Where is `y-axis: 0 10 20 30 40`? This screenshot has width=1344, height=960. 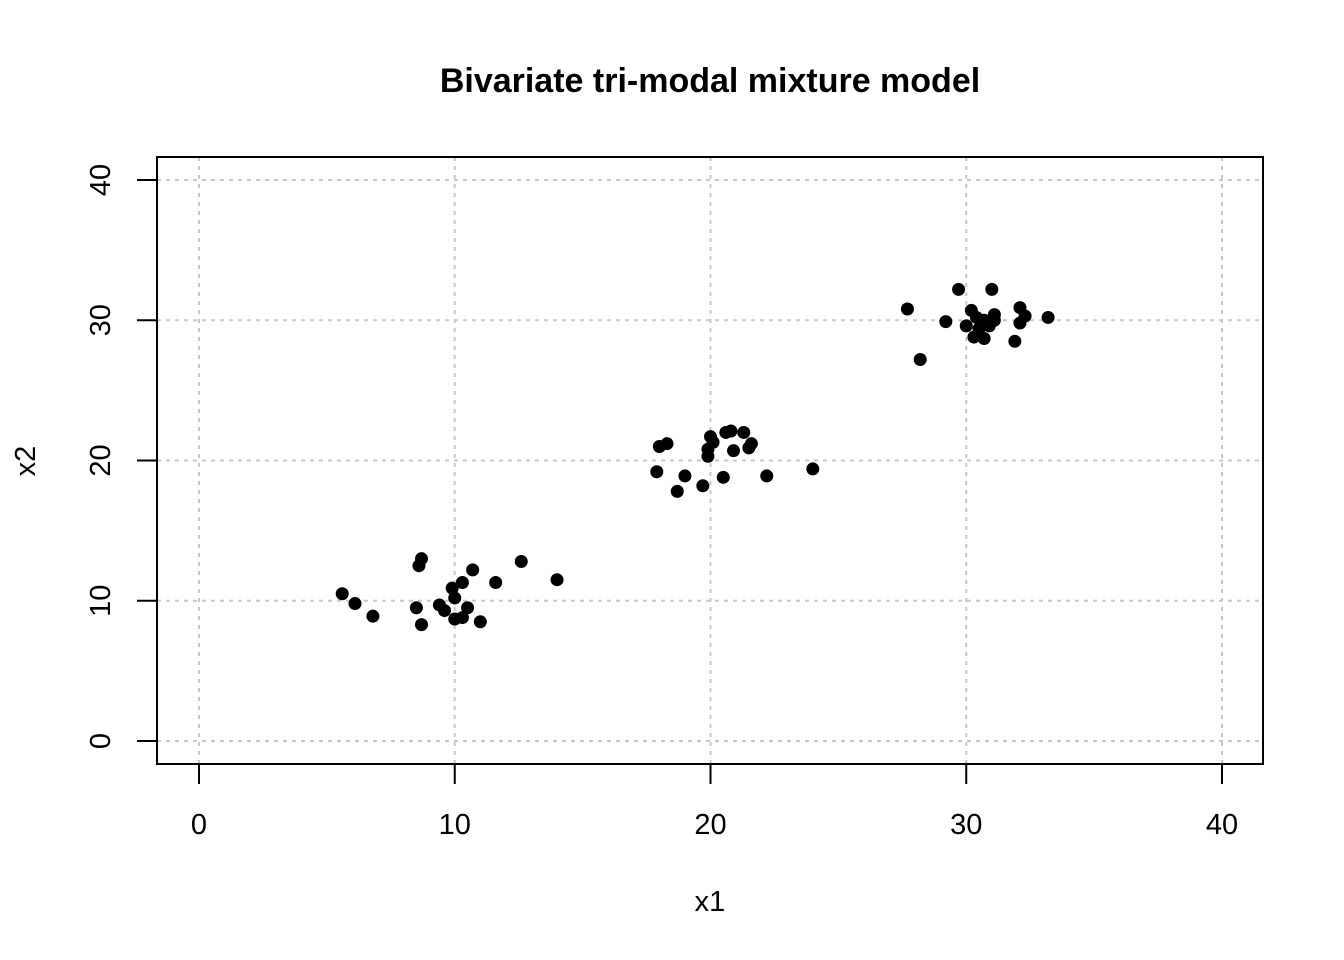
y-axis: 0 10 20 30 40 is located at coordinates (121, 456).